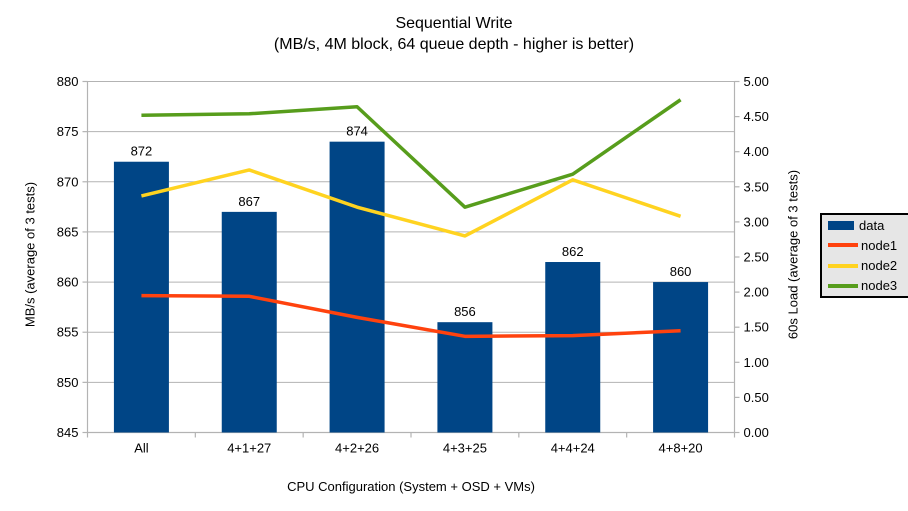  I want to click on right-axis-tick-label: 3.50, so click(756, 186).